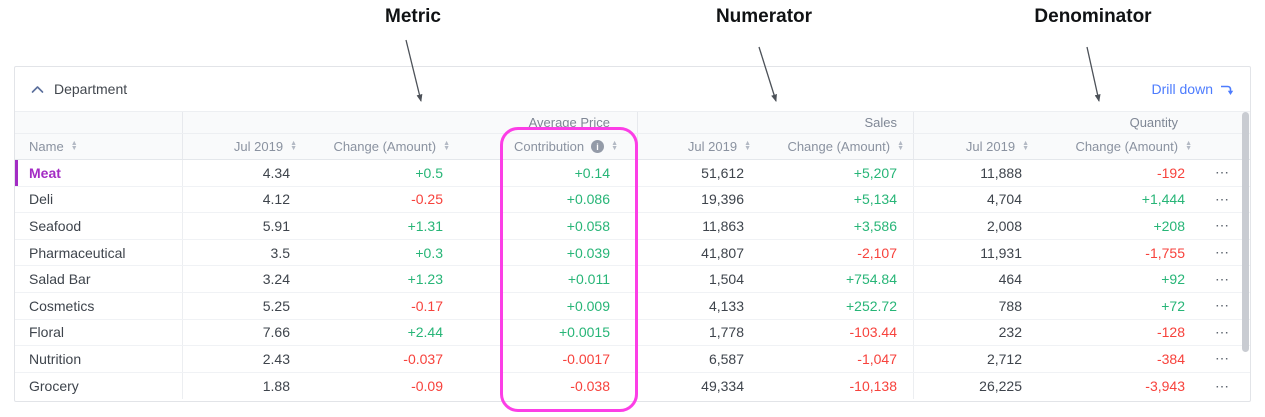  Describe the element at coordinates (986, 146) in the screenshot. I see `column-header-quantity-jul-2019: Jul 2019` at that location.